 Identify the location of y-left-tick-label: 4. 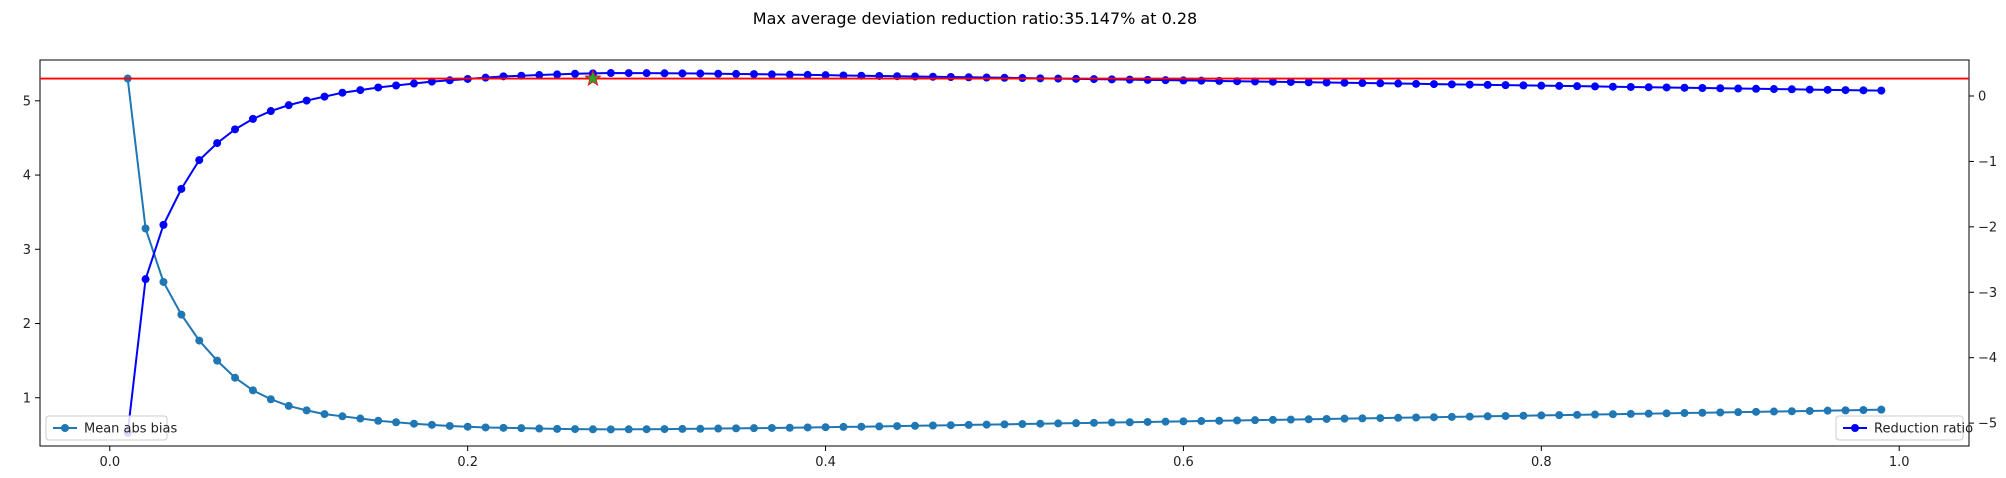
(27, 176).